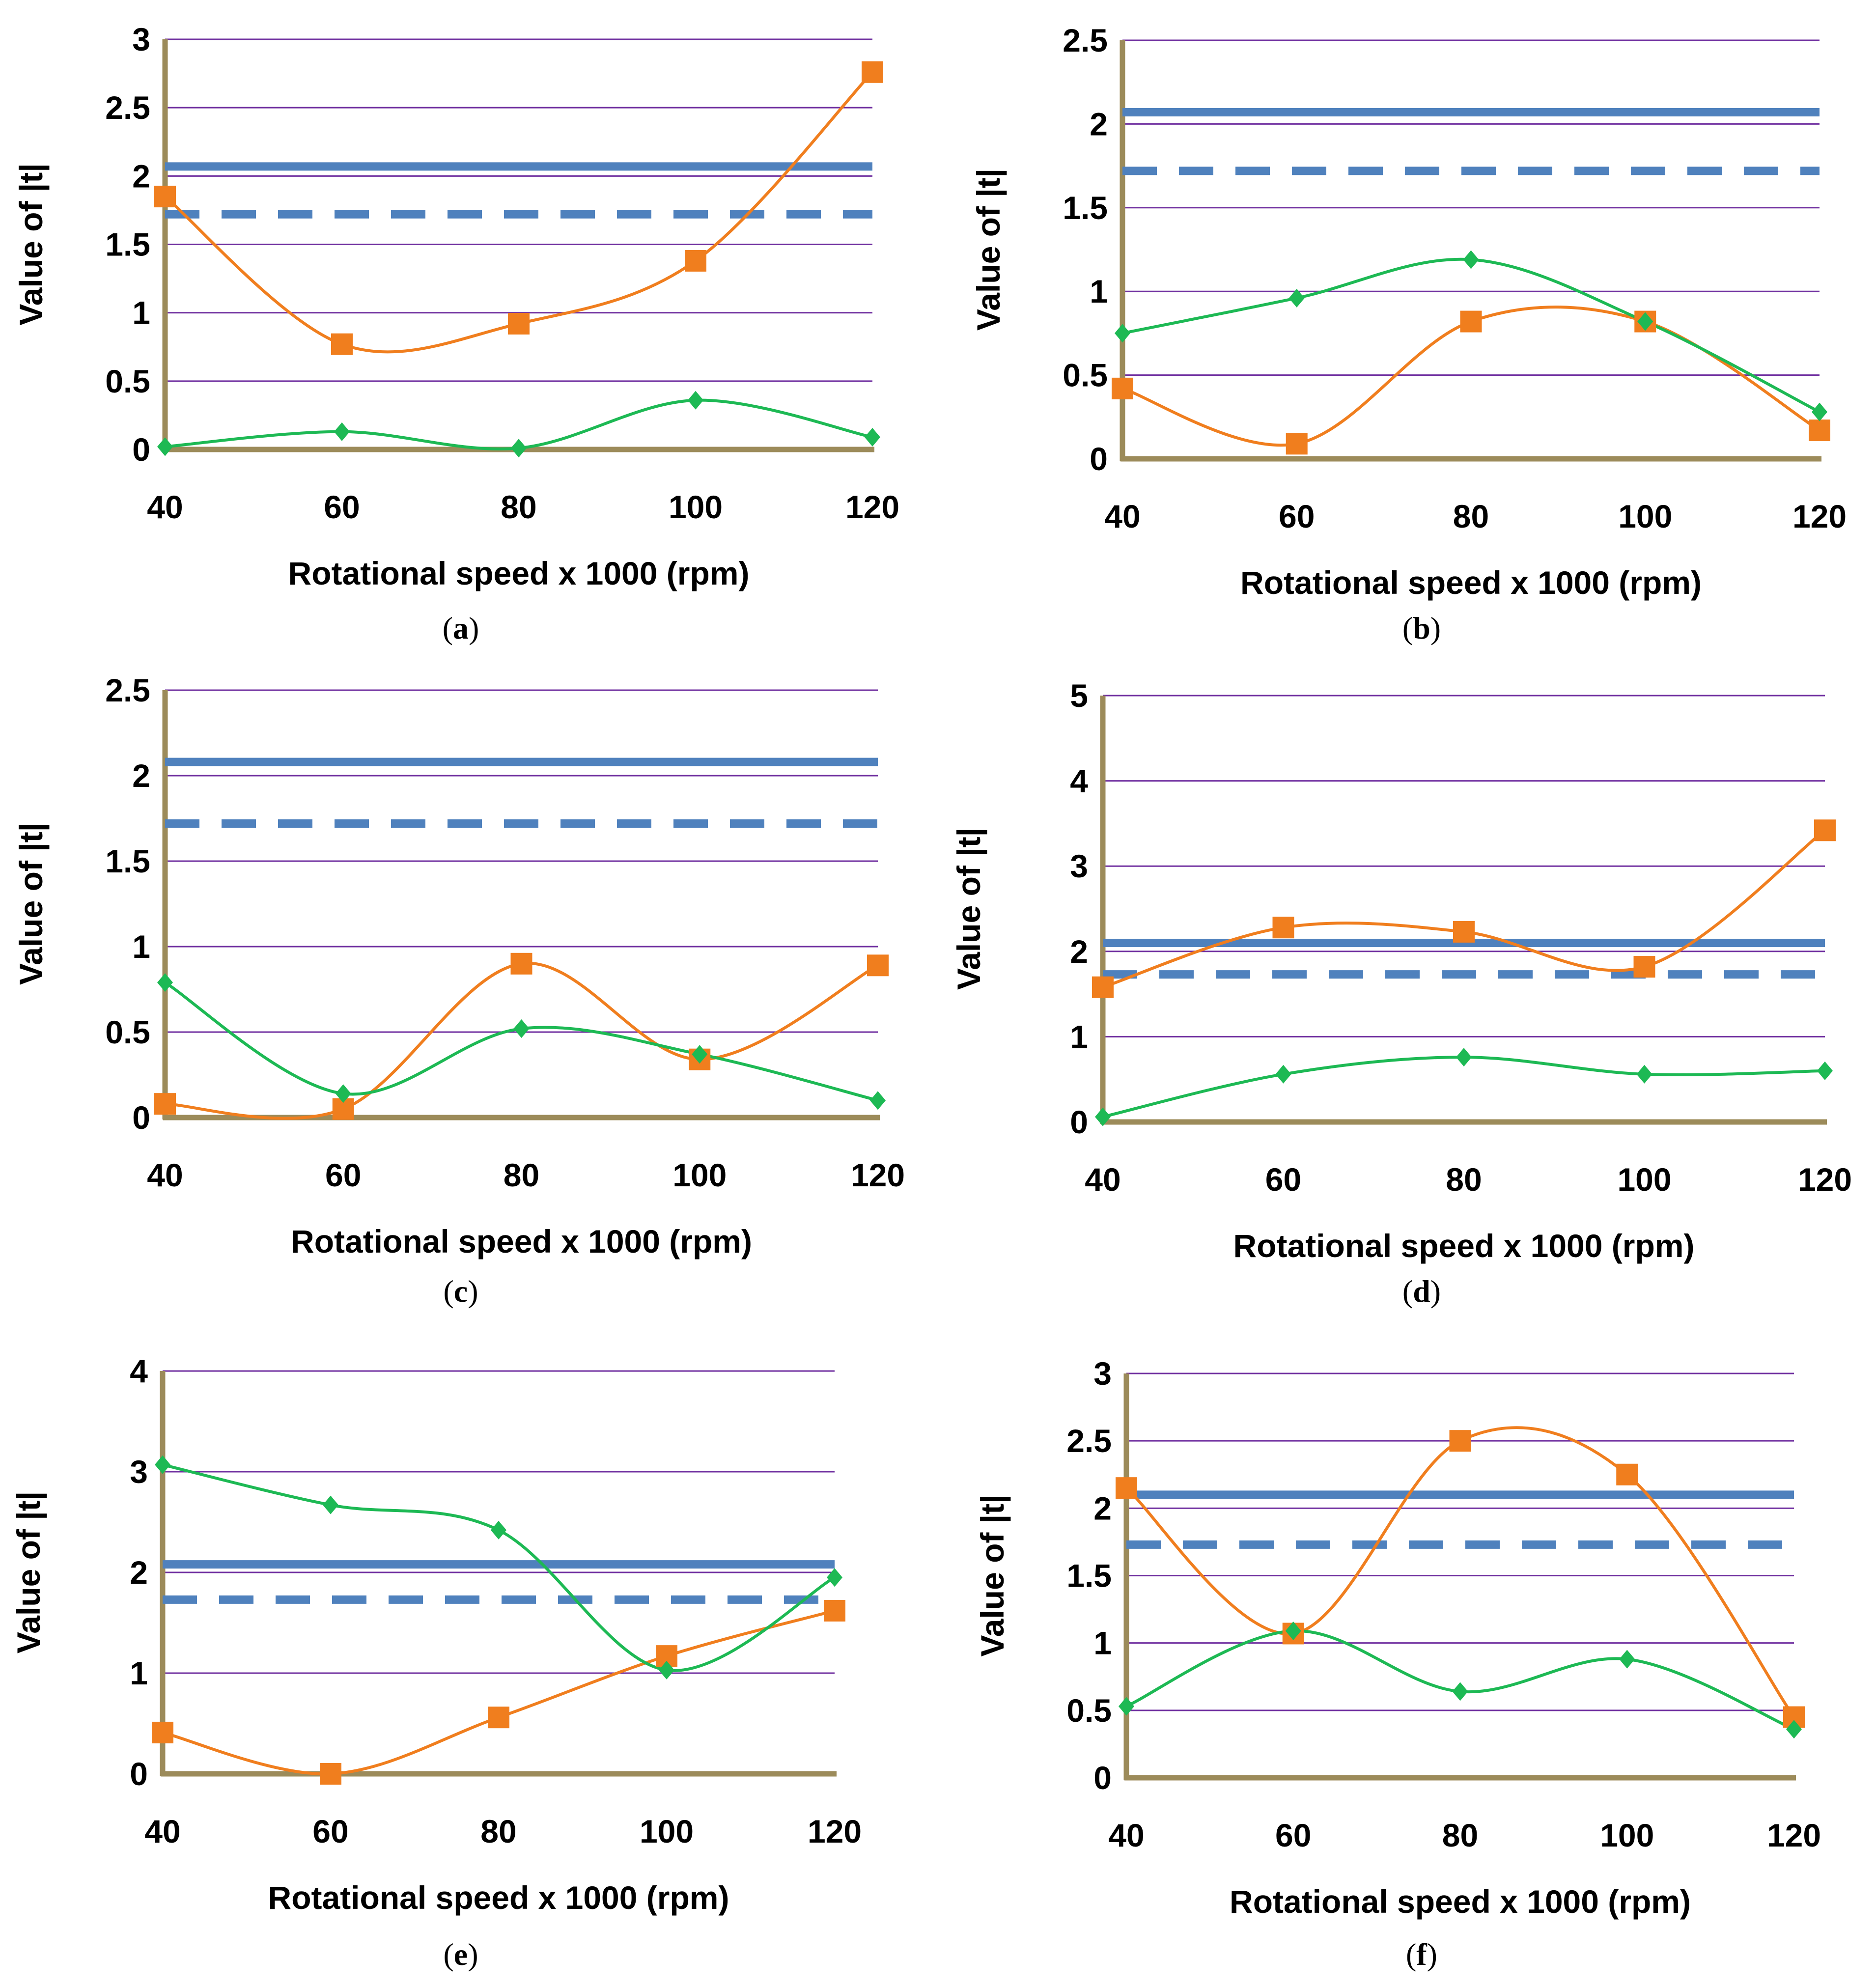 This screenshot has height=1988, width=1876. I want to click on panel-caption: (d), so click(1421, 1291).